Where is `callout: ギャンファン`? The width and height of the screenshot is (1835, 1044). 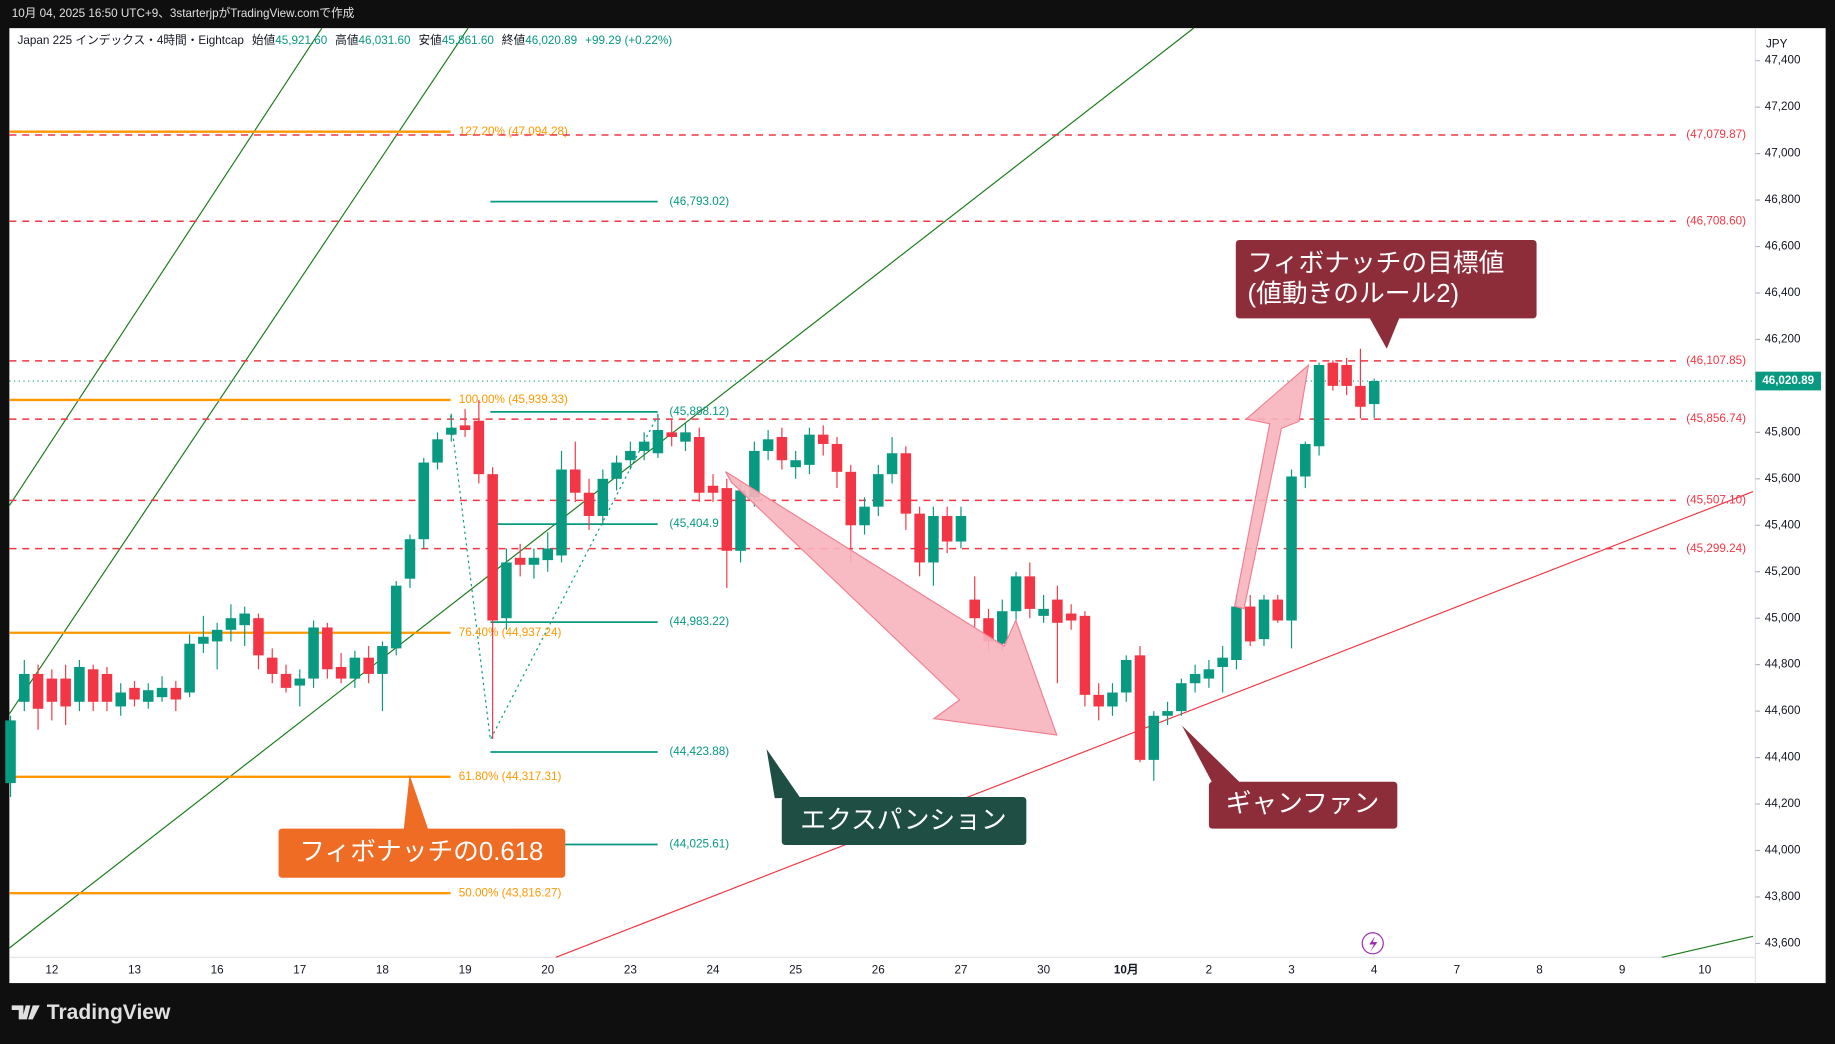 callout: ギャンファン is located at coordinates (1289, 777).